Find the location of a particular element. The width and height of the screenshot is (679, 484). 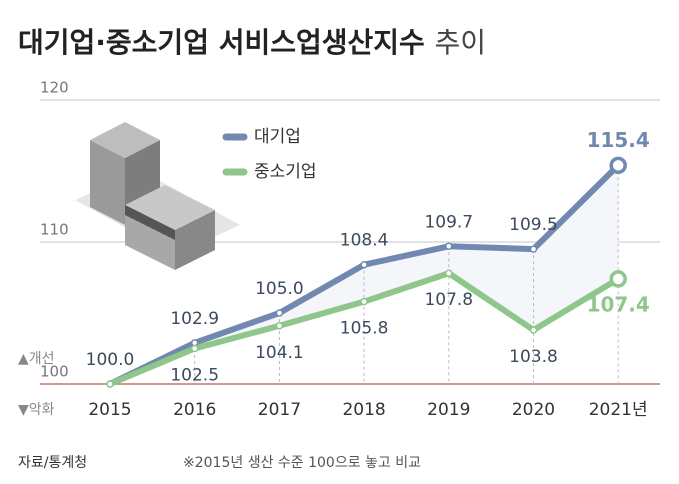

data-label: 105.0 is located at coordinates (279, 289).